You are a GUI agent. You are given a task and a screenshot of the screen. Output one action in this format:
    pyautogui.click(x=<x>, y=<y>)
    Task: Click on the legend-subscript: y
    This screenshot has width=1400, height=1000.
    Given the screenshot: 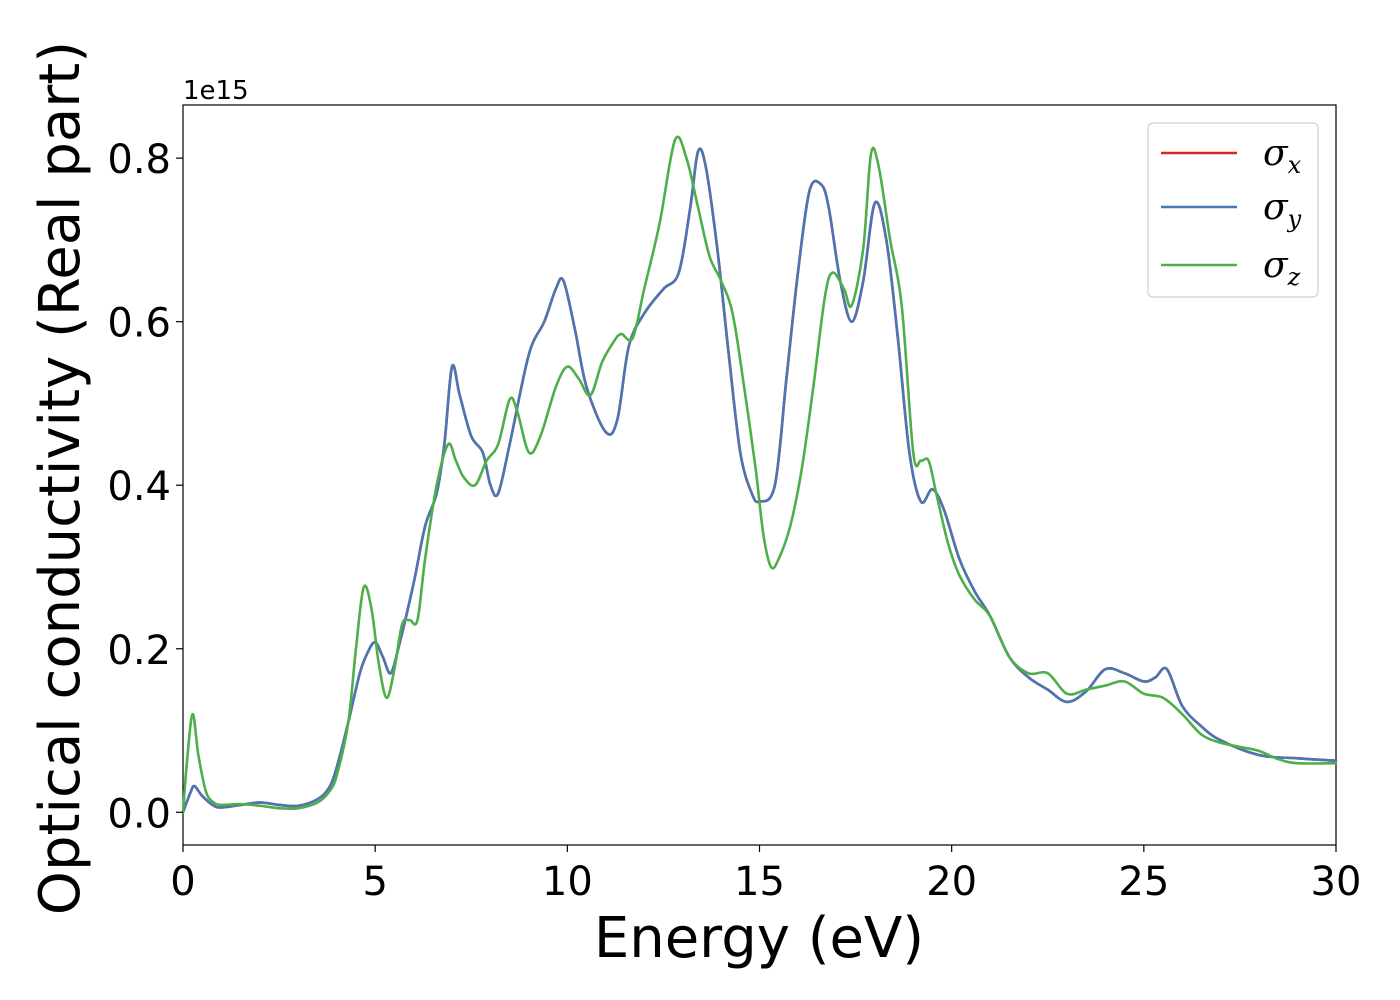 What is the action you would take?
    pyautogui.click(x=1294, y=219)
    